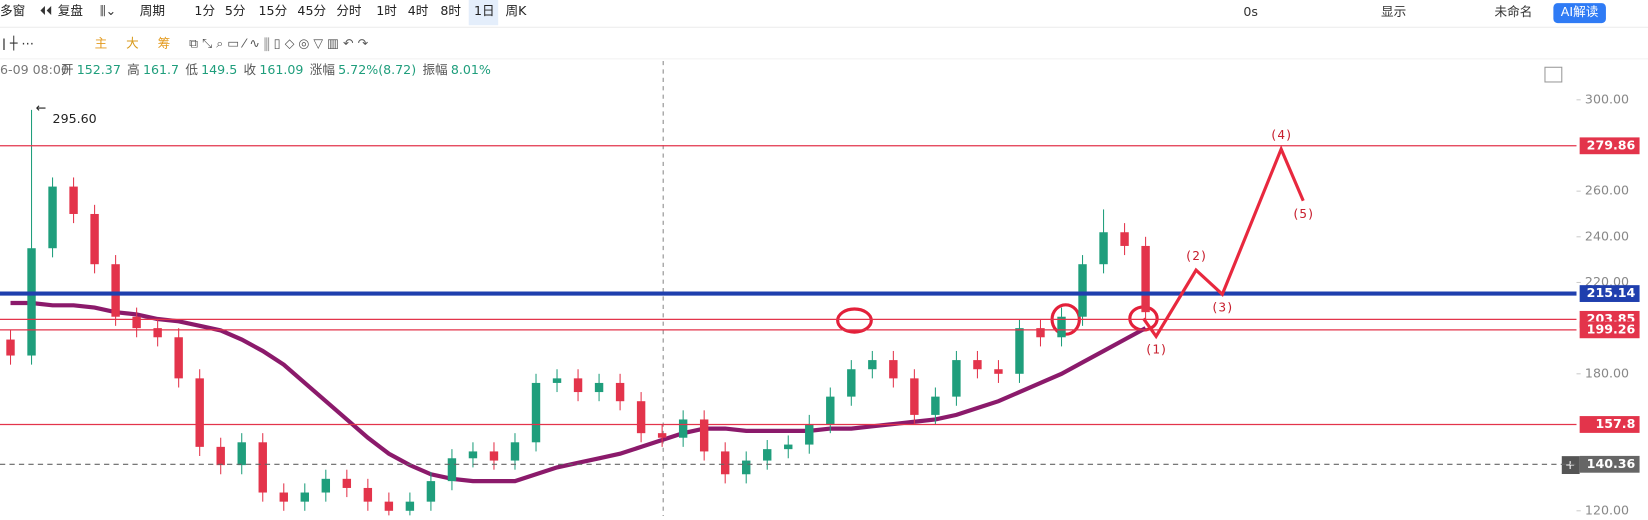  What do you see at coordinates (278, 44) in the screenshot?
I see `tool-icons: ⧉ ⤡ ⌕ ▭ ⁄ ∿ ⫼ ▯ ◇ ◎ ▽ ▥ ↶ ↷` at bounding box center [278, 44].